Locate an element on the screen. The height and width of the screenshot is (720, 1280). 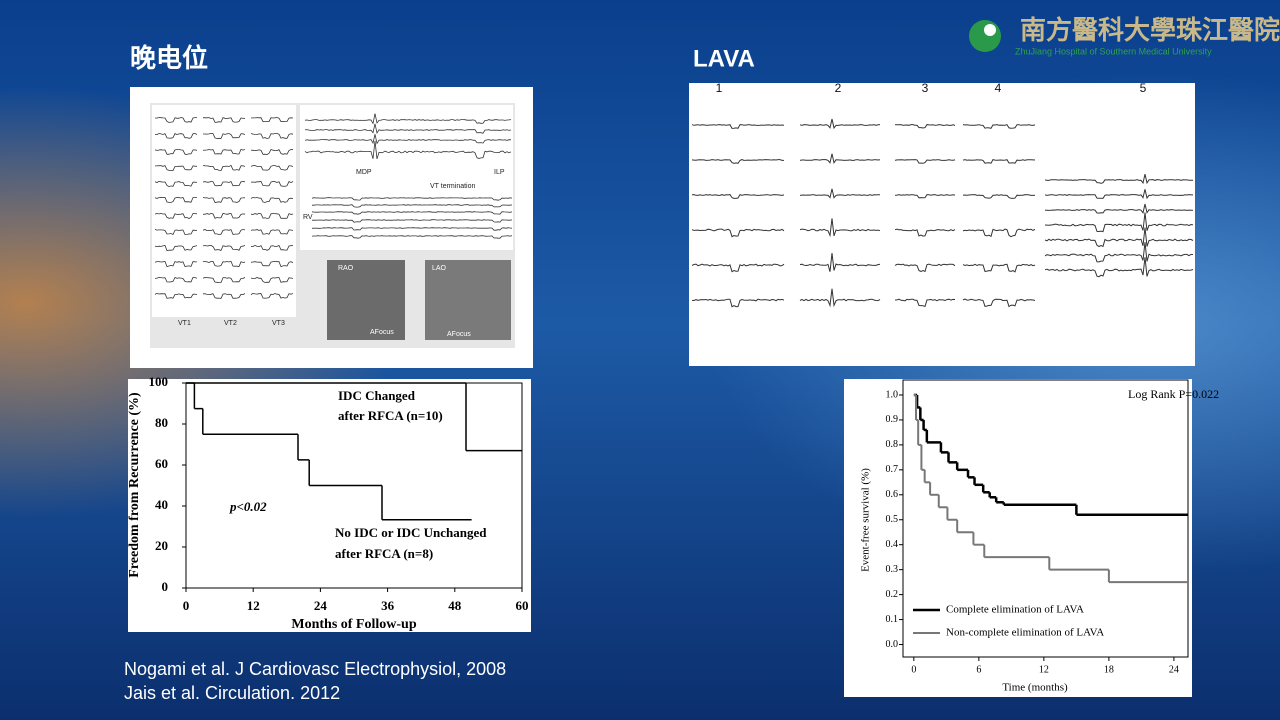
y-tick-label: 0 is located at coordinates (165, 586).